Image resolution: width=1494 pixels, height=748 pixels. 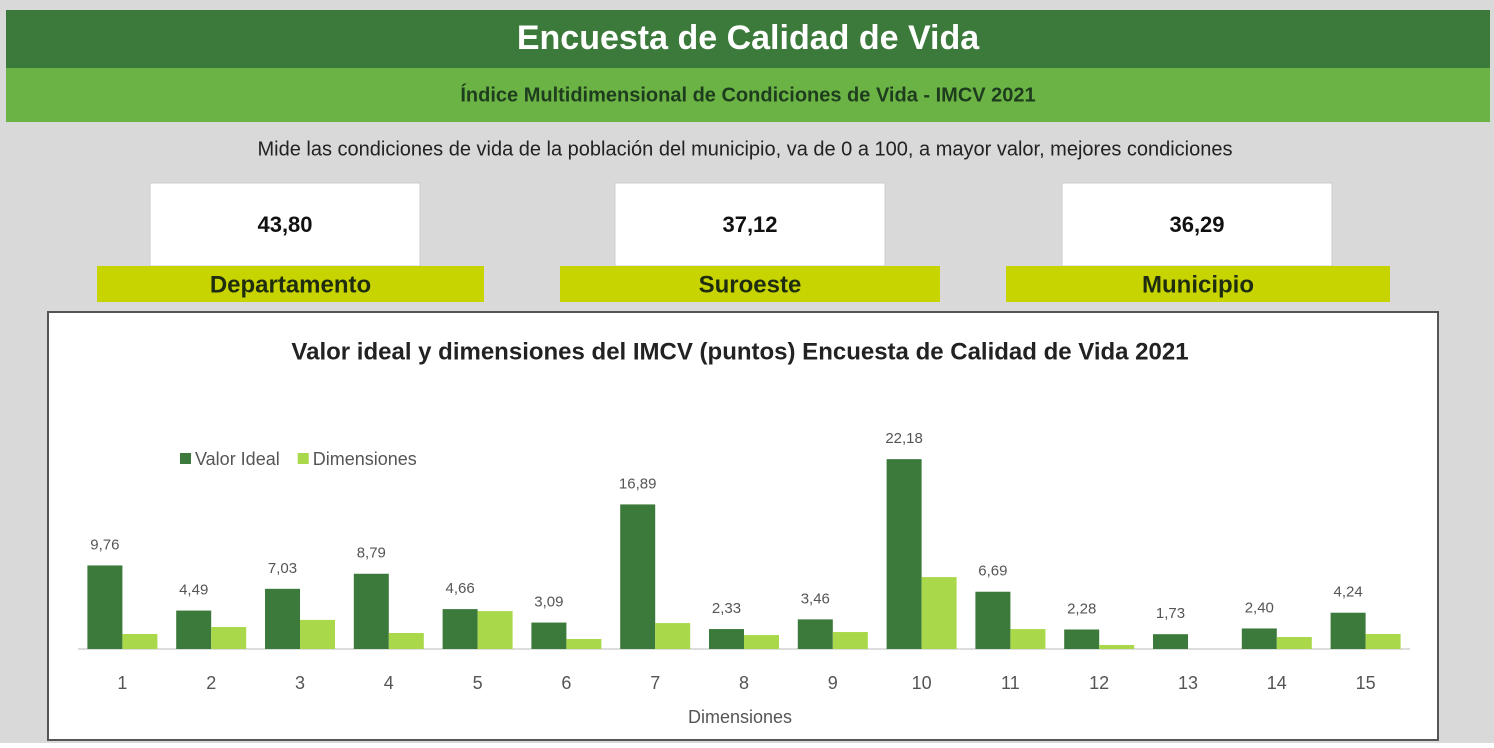 What do you see at coordinates (815, 598) in the screenshot?
I see `data-label: 3,46` at bounding box center [815, 598].